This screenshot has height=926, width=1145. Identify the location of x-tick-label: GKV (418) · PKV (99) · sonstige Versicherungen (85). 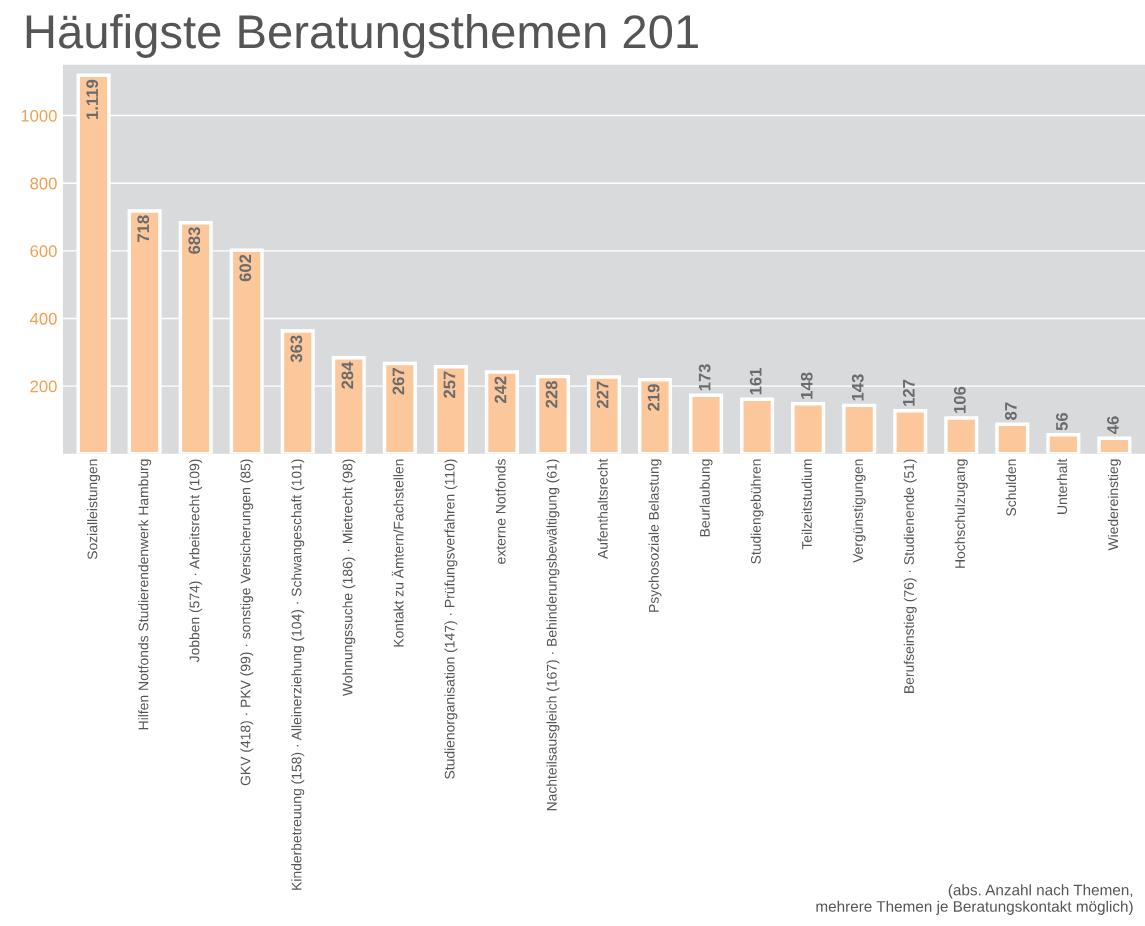
(247, 622).